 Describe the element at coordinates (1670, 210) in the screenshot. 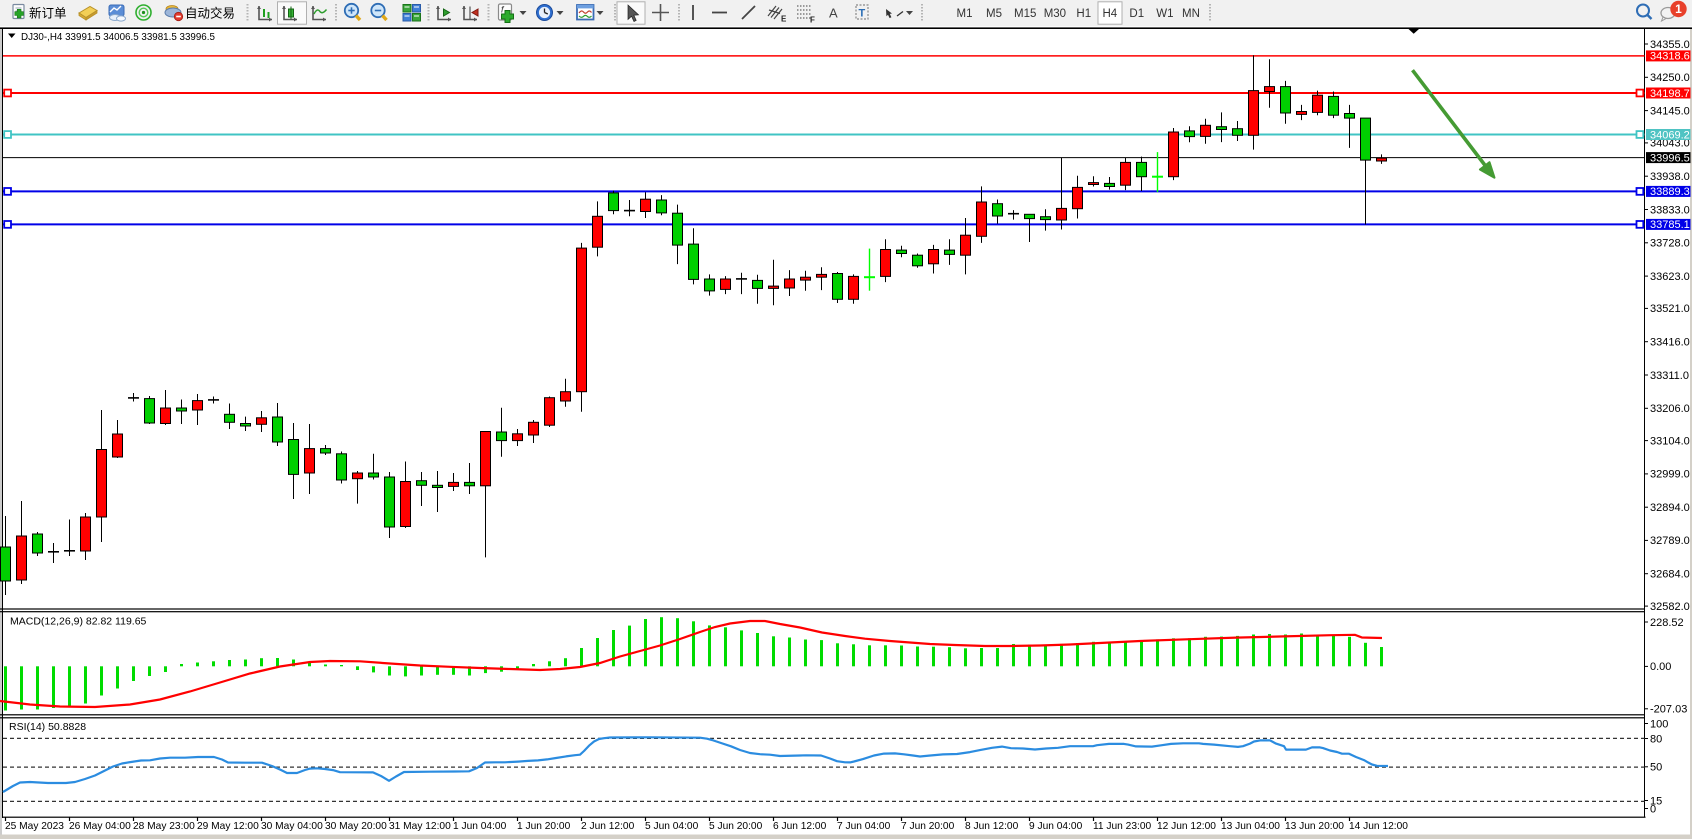

I see `svg-text: 33833.0` at that location.